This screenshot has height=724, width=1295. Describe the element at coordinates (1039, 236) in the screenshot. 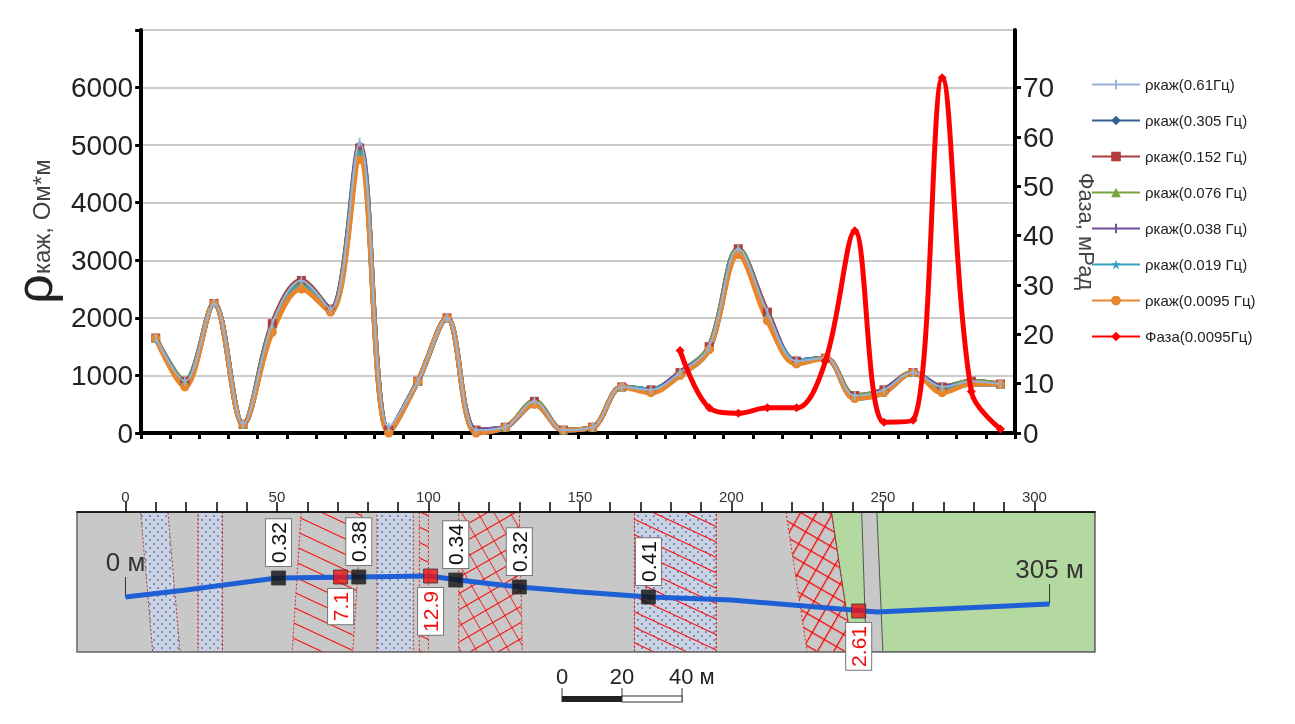

I see `y2-tick-label: 40` at that location.